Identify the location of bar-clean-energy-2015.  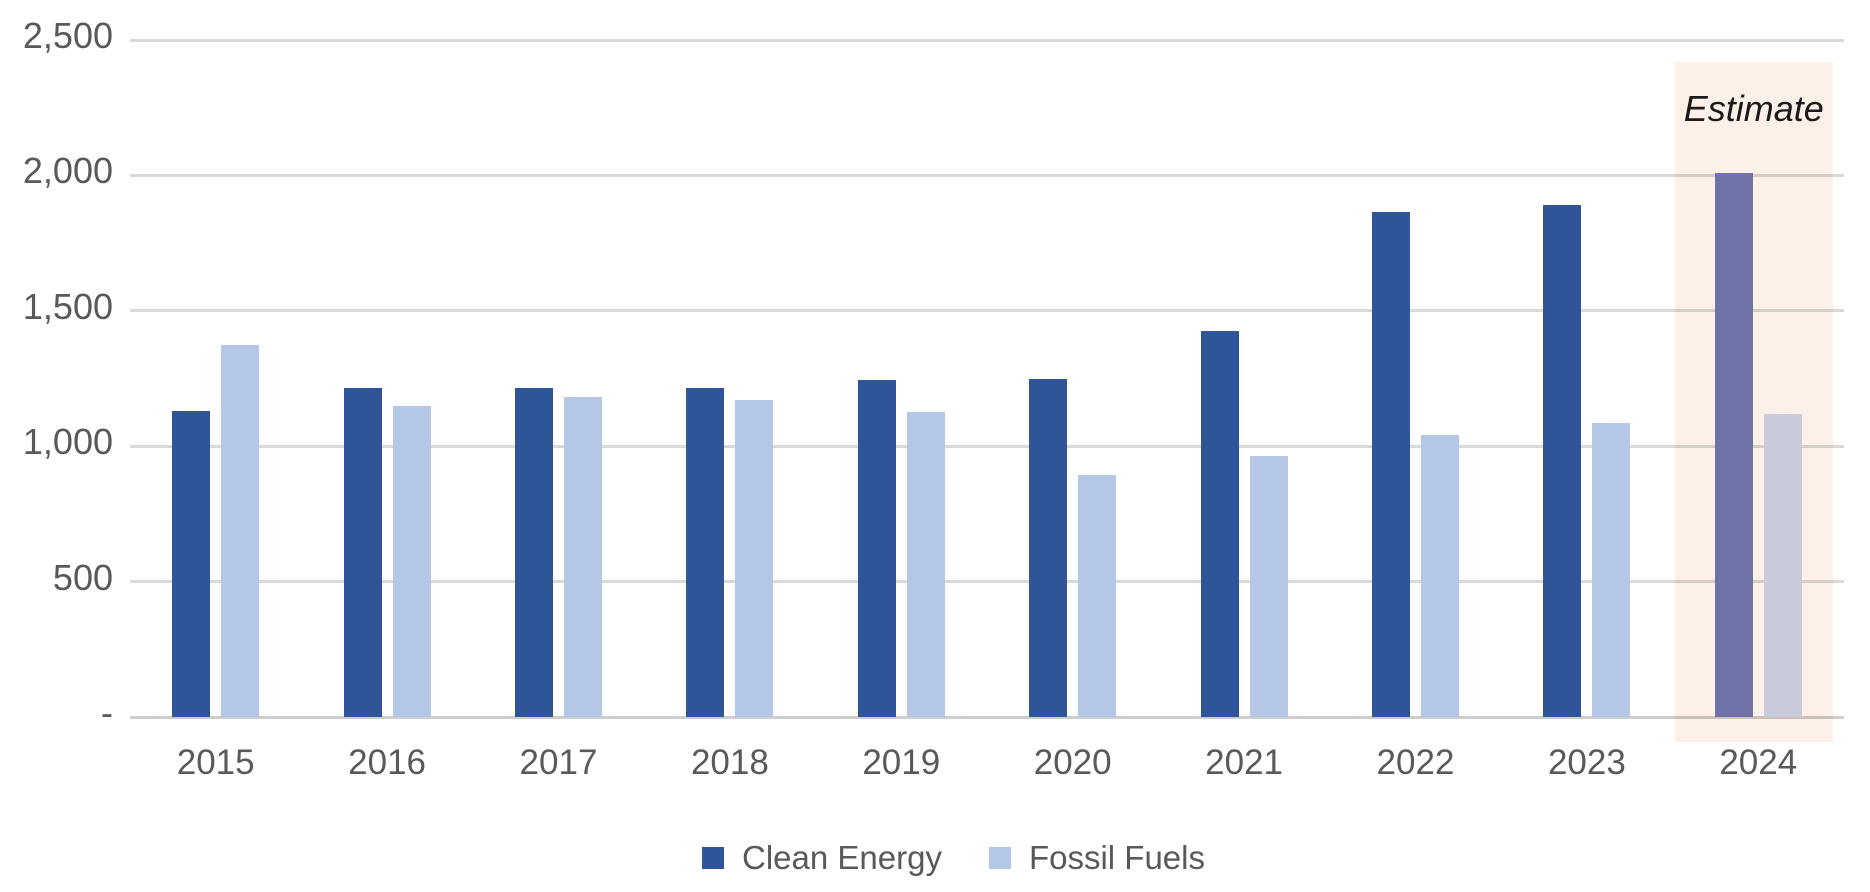
(191, 563).